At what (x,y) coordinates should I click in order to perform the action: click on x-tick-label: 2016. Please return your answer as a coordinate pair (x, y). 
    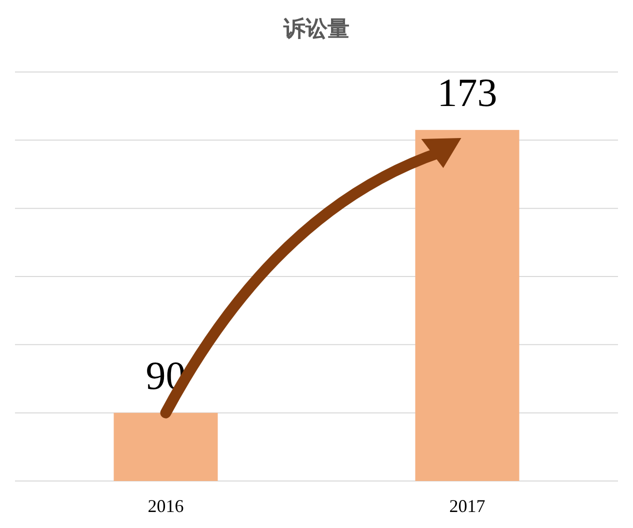
    Looking at the image, I should click on (166, 506).